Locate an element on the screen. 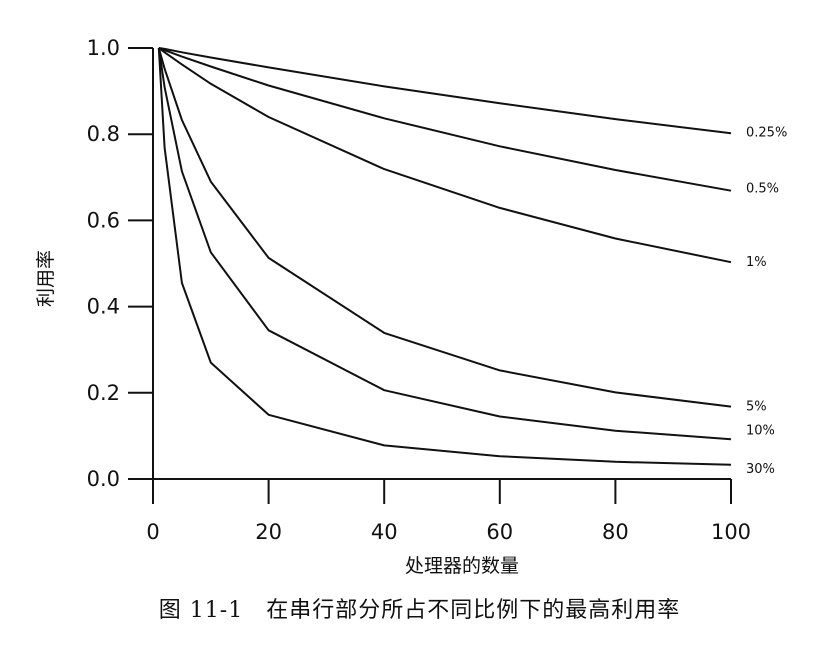 This screenshot has width=839, height=653. y-axis-title: 利用率 is located at coordinates (46, 278).